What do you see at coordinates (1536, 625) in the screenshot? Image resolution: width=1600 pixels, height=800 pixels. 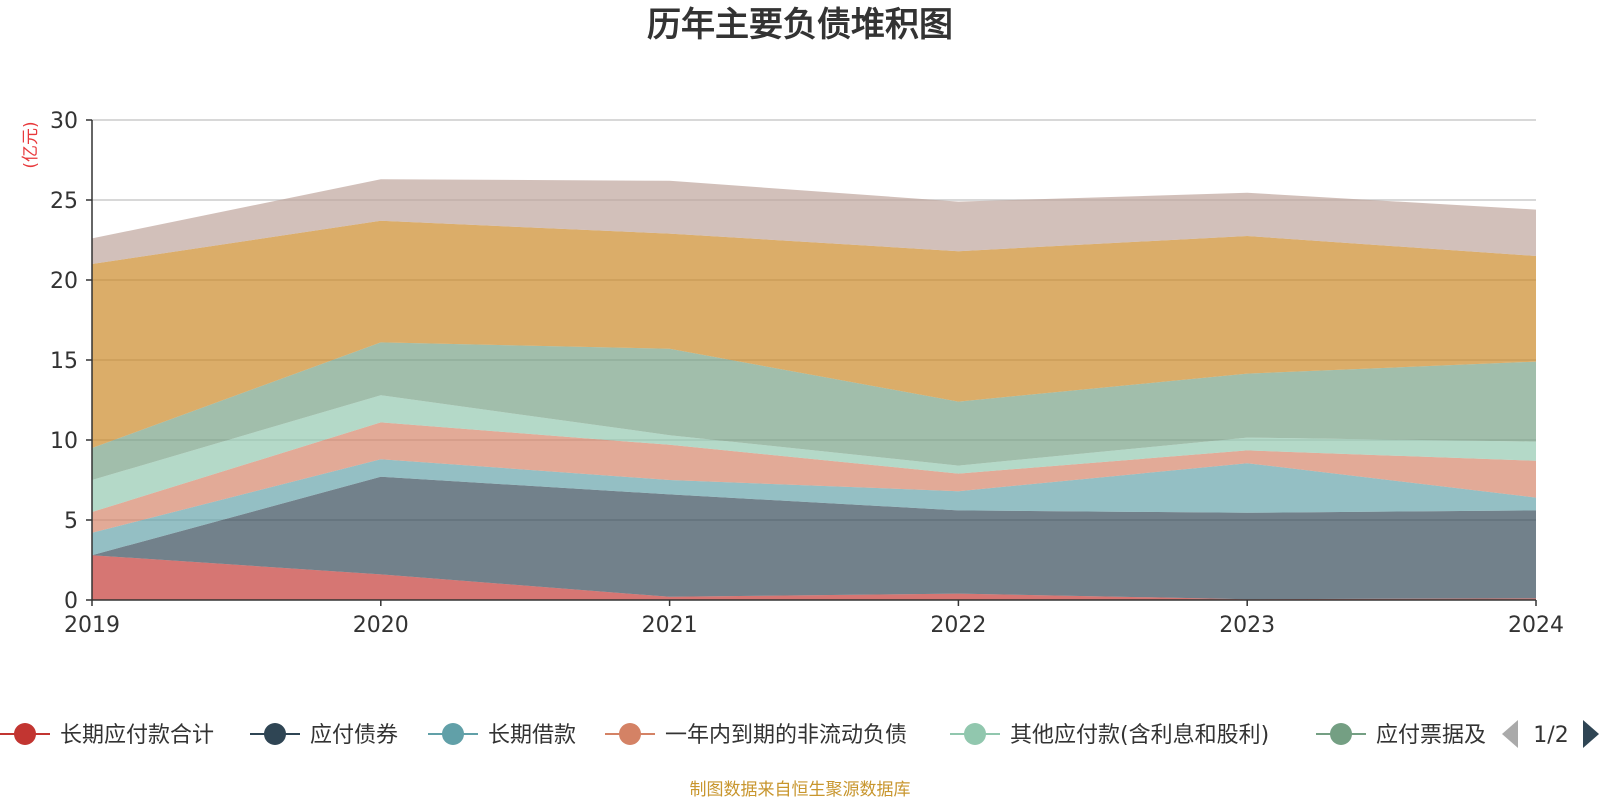 I see `x-tick-label: 2024` at bounding box center [1536, 625].